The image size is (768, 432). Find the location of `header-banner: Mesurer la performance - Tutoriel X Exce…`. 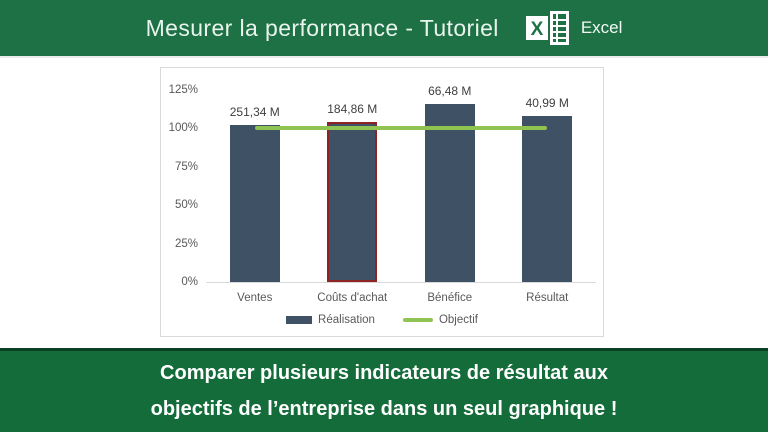

header-banner: Mesurer la performance - Tutoriel X Exce… is located at coordinates (384, 29).